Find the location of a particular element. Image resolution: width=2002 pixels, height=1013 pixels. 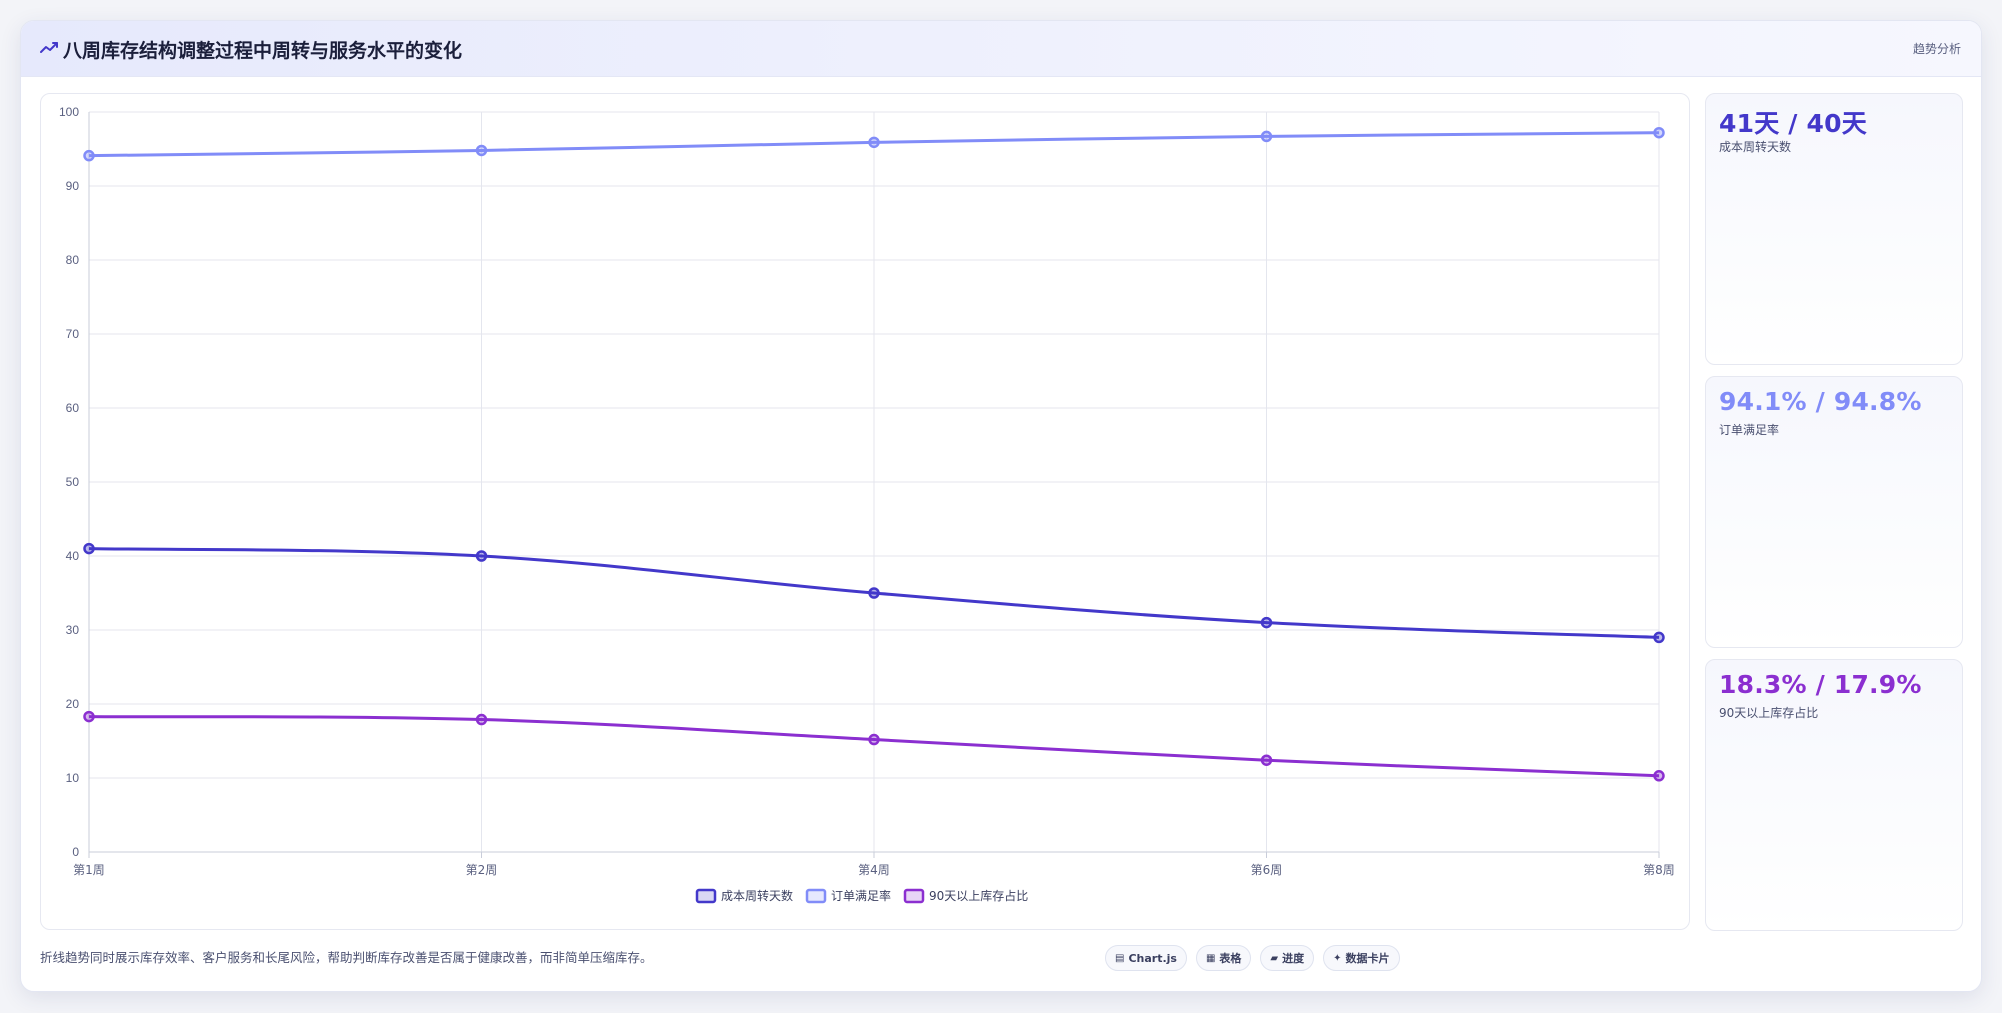

kpi-value: 41天 / 40天 is located at coordinates (1793, 123).